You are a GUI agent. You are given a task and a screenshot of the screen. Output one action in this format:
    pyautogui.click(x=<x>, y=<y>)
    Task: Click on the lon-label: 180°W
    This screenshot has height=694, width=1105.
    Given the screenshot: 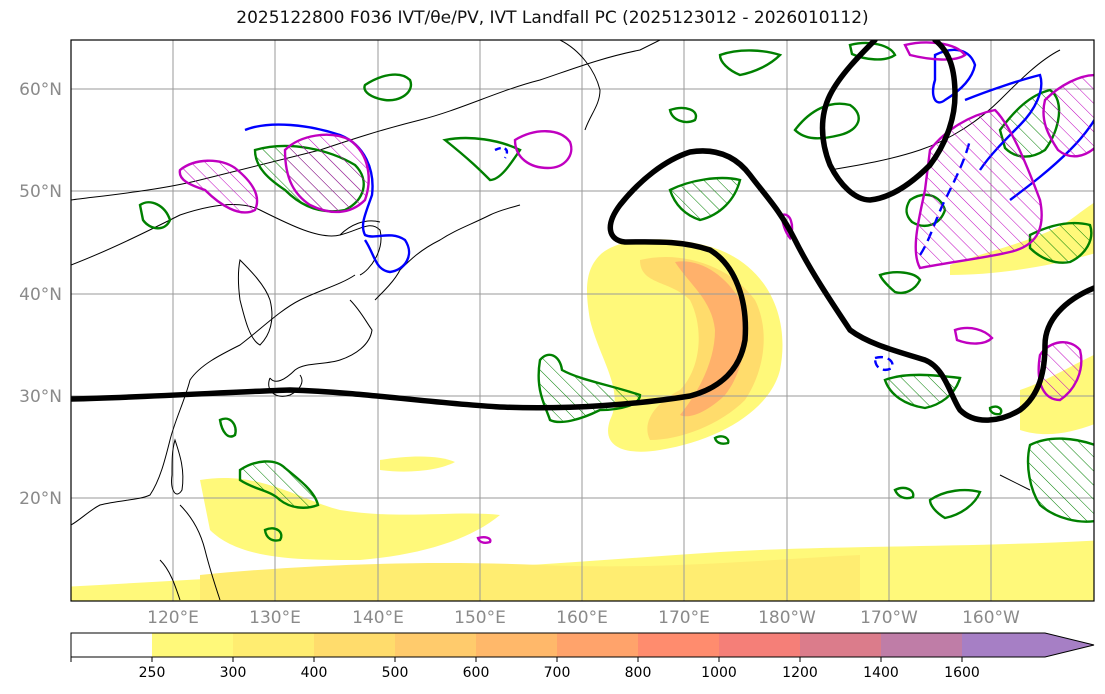 What is the action you would take?
    pyautogui.click(x=787, y=618)
    